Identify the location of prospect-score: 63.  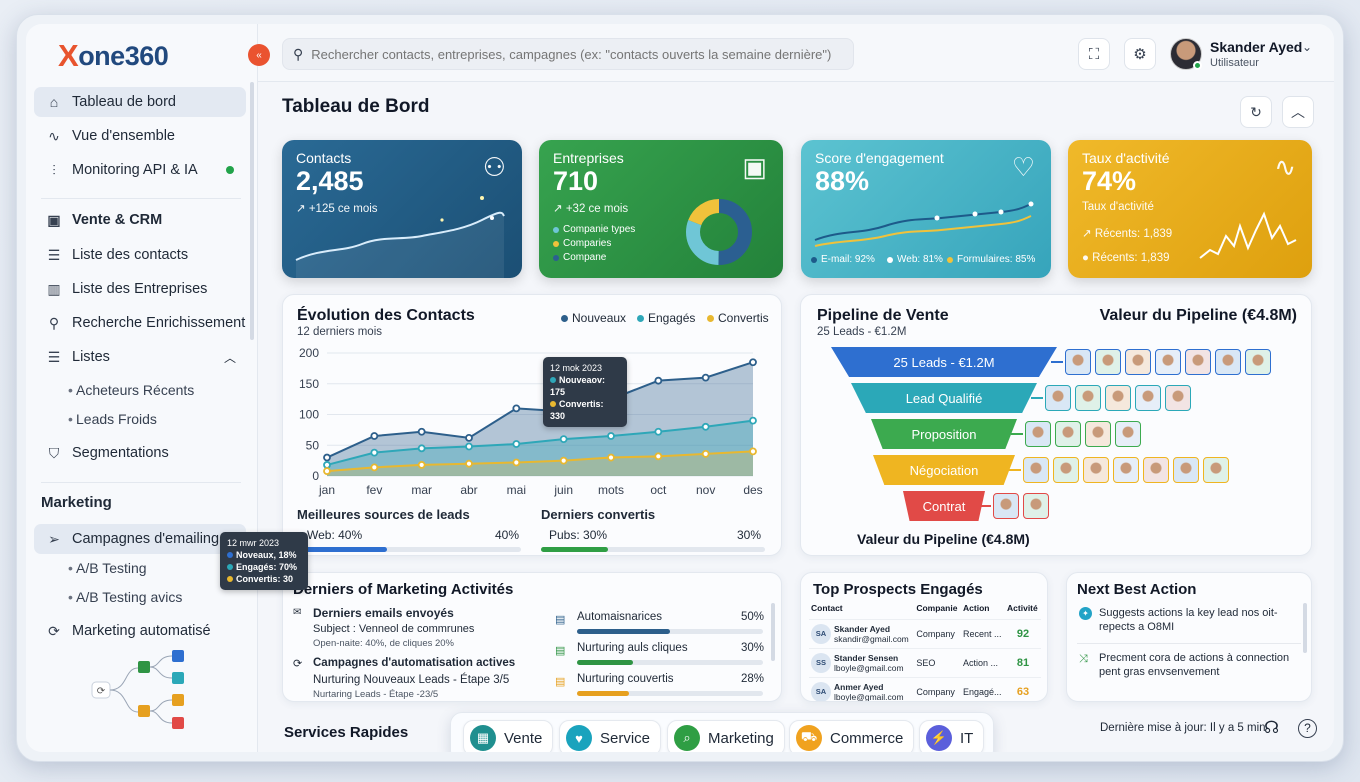
(1023, 689).